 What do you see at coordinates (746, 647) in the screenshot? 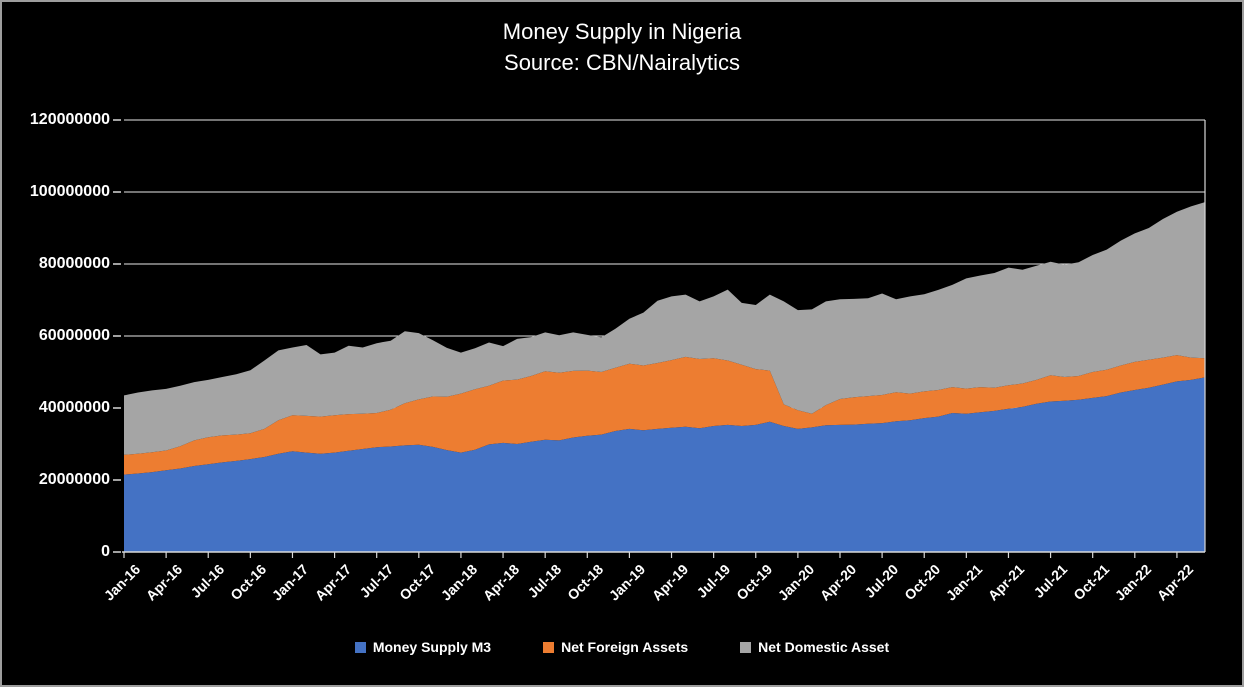
I see `legend-swatch-nda-icon` at bounding box center [746, 647].